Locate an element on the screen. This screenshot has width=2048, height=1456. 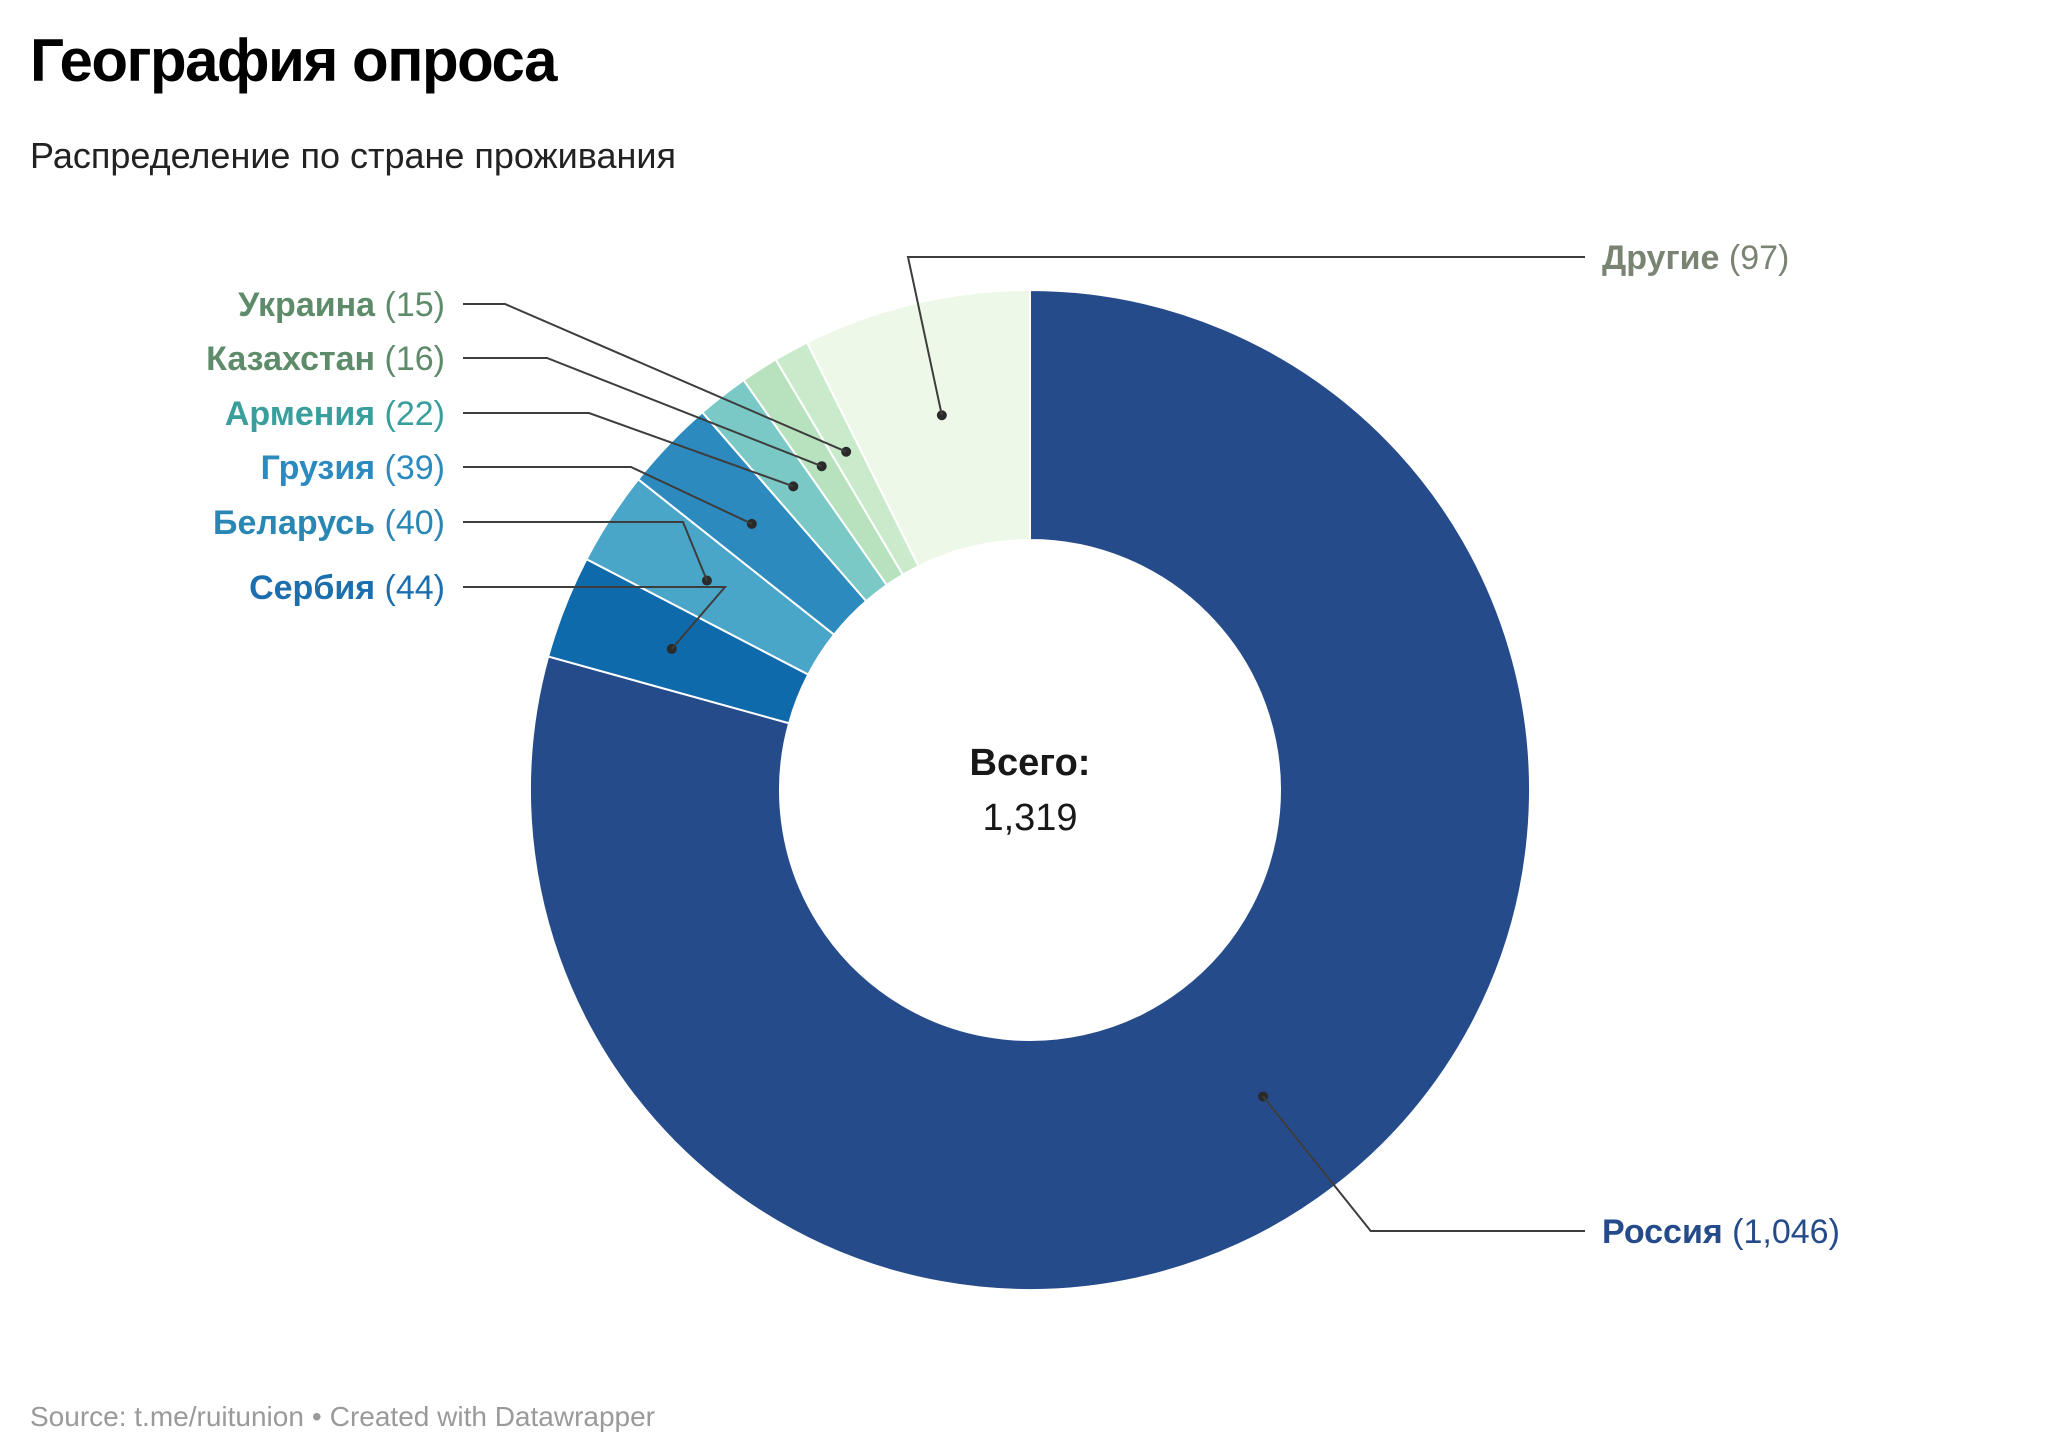
slice-label-5: Казахстан (16) is located at coordinates (325, 359).